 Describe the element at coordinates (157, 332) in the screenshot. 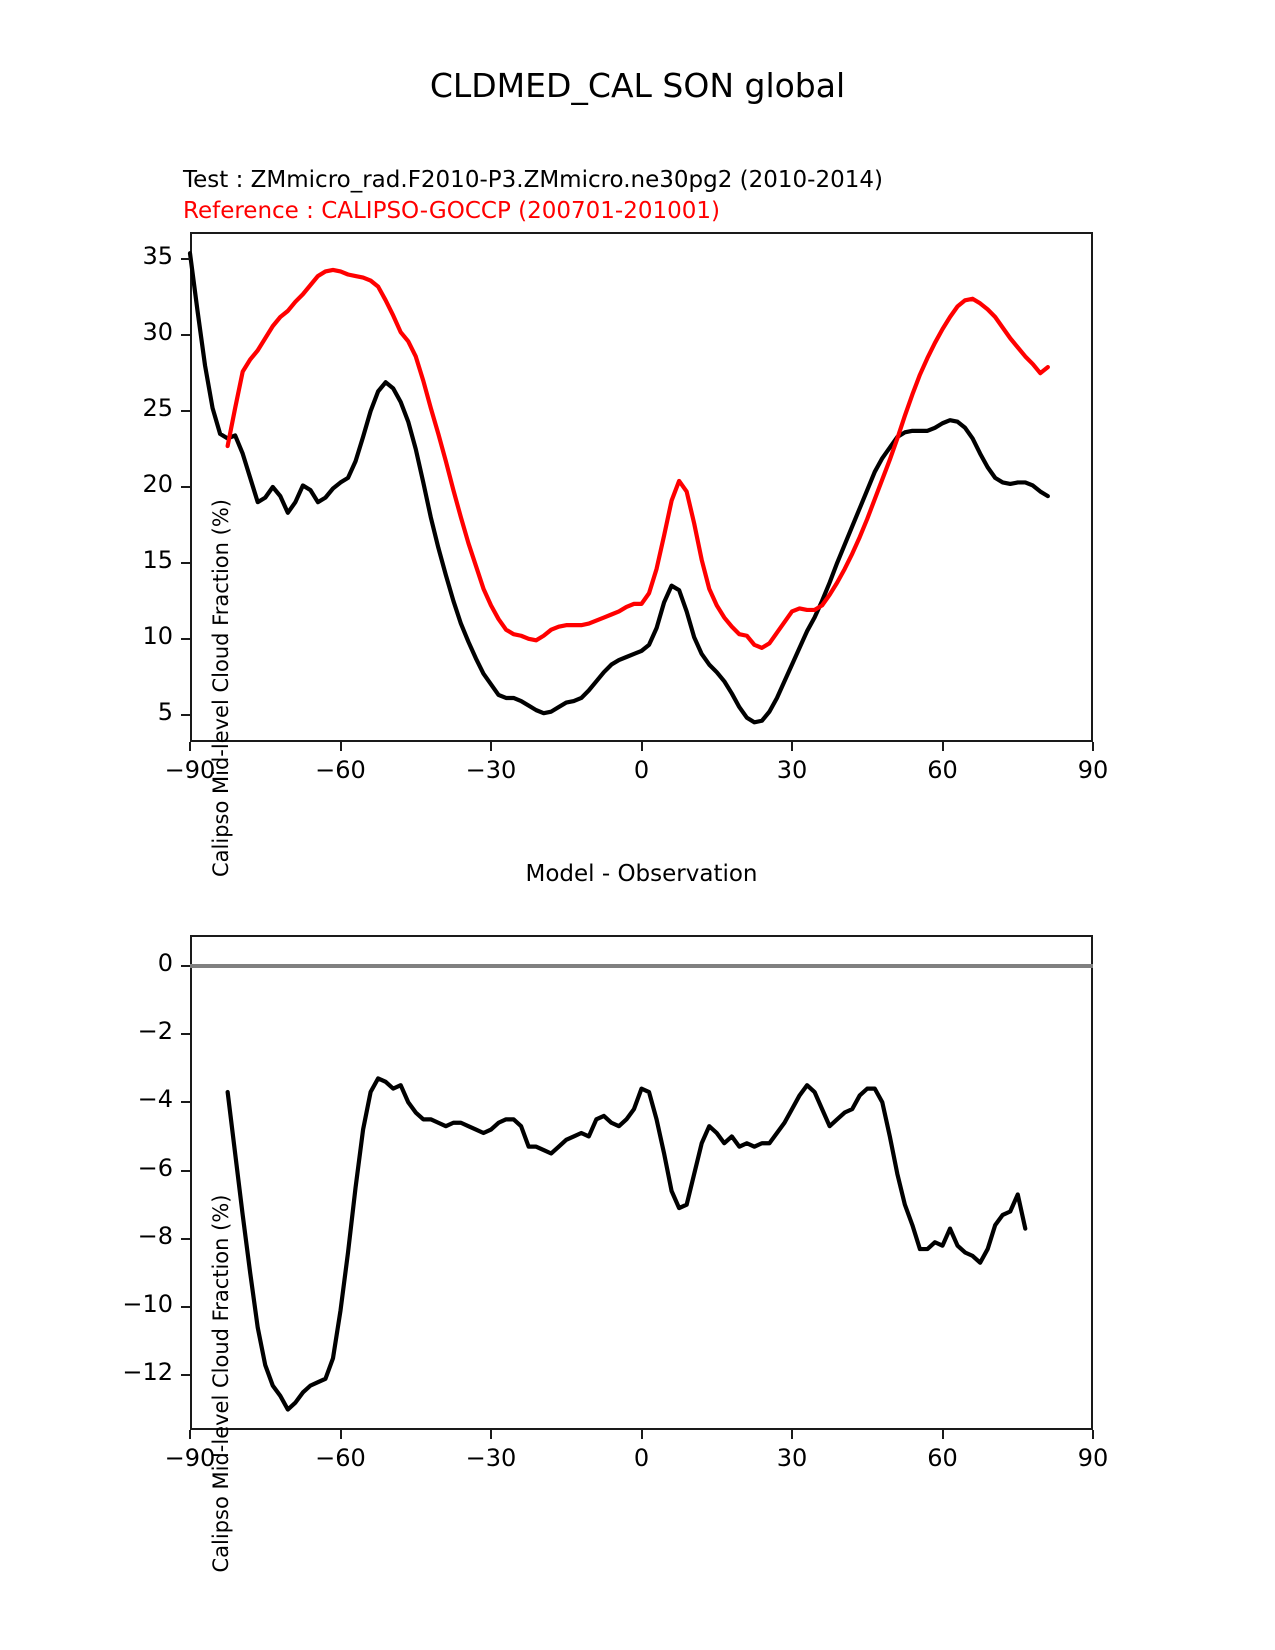

I see `y-tick-label: 30` at that location.